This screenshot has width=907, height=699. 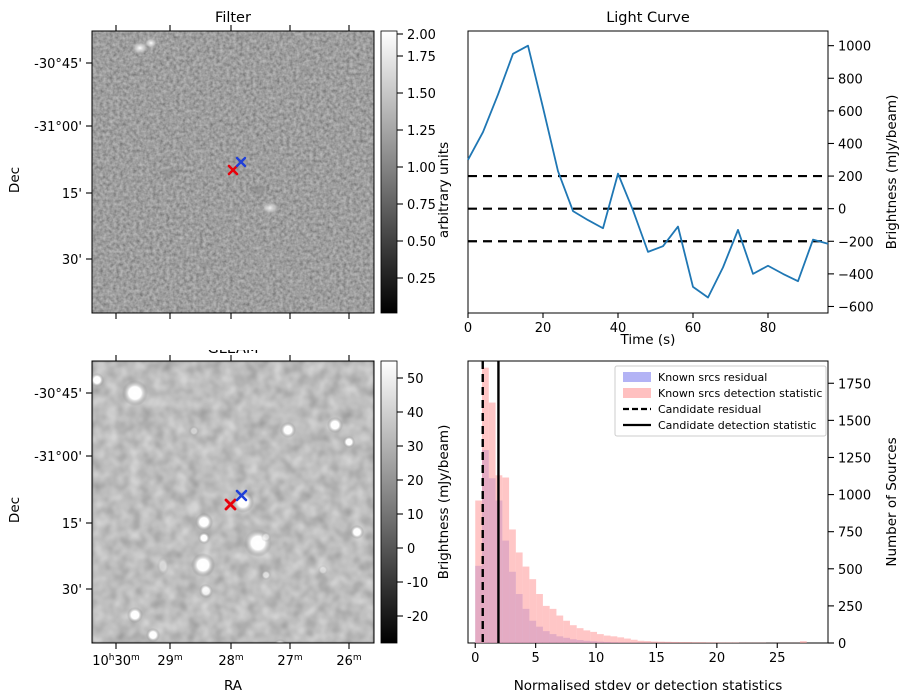 I want to click on x-tick-label: 60, so click(x=693, y=328).